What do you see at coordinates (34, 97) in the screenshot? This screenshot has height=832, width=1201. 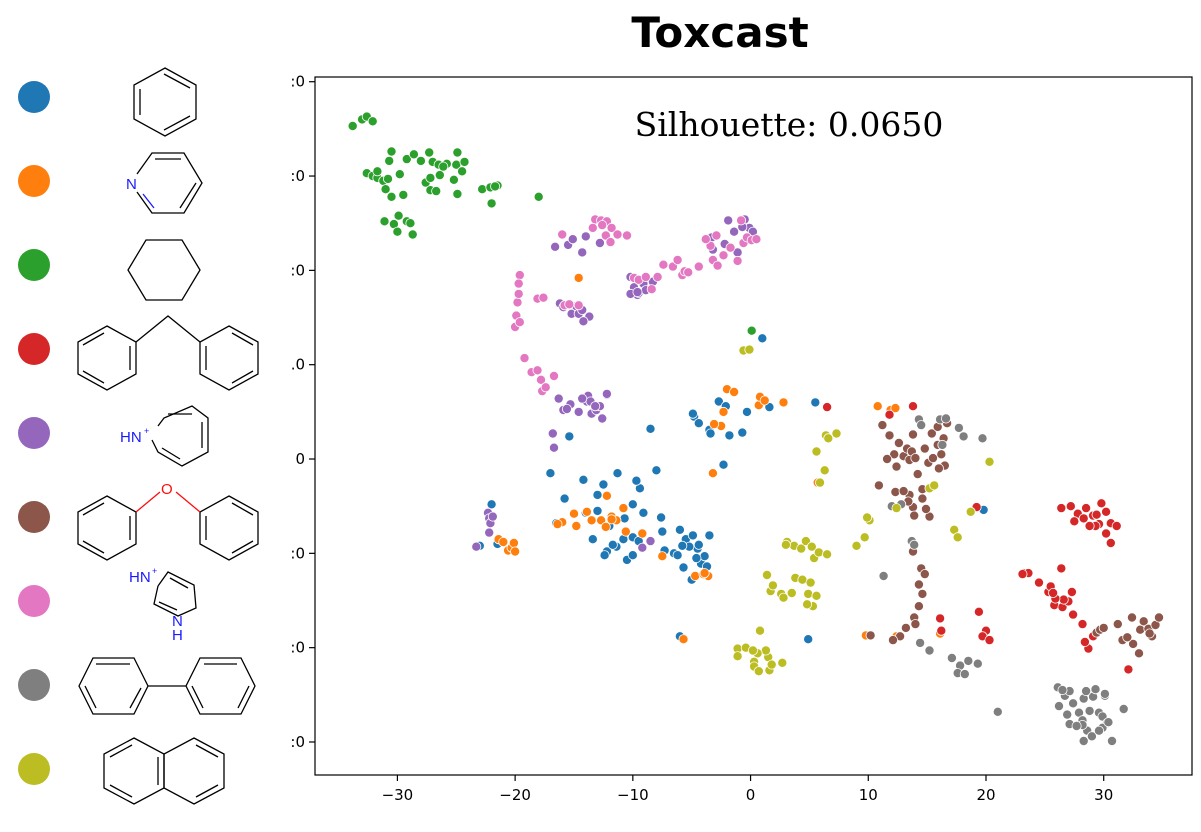 I see `legend-dot-benzene` at bounding box center [34, 97].